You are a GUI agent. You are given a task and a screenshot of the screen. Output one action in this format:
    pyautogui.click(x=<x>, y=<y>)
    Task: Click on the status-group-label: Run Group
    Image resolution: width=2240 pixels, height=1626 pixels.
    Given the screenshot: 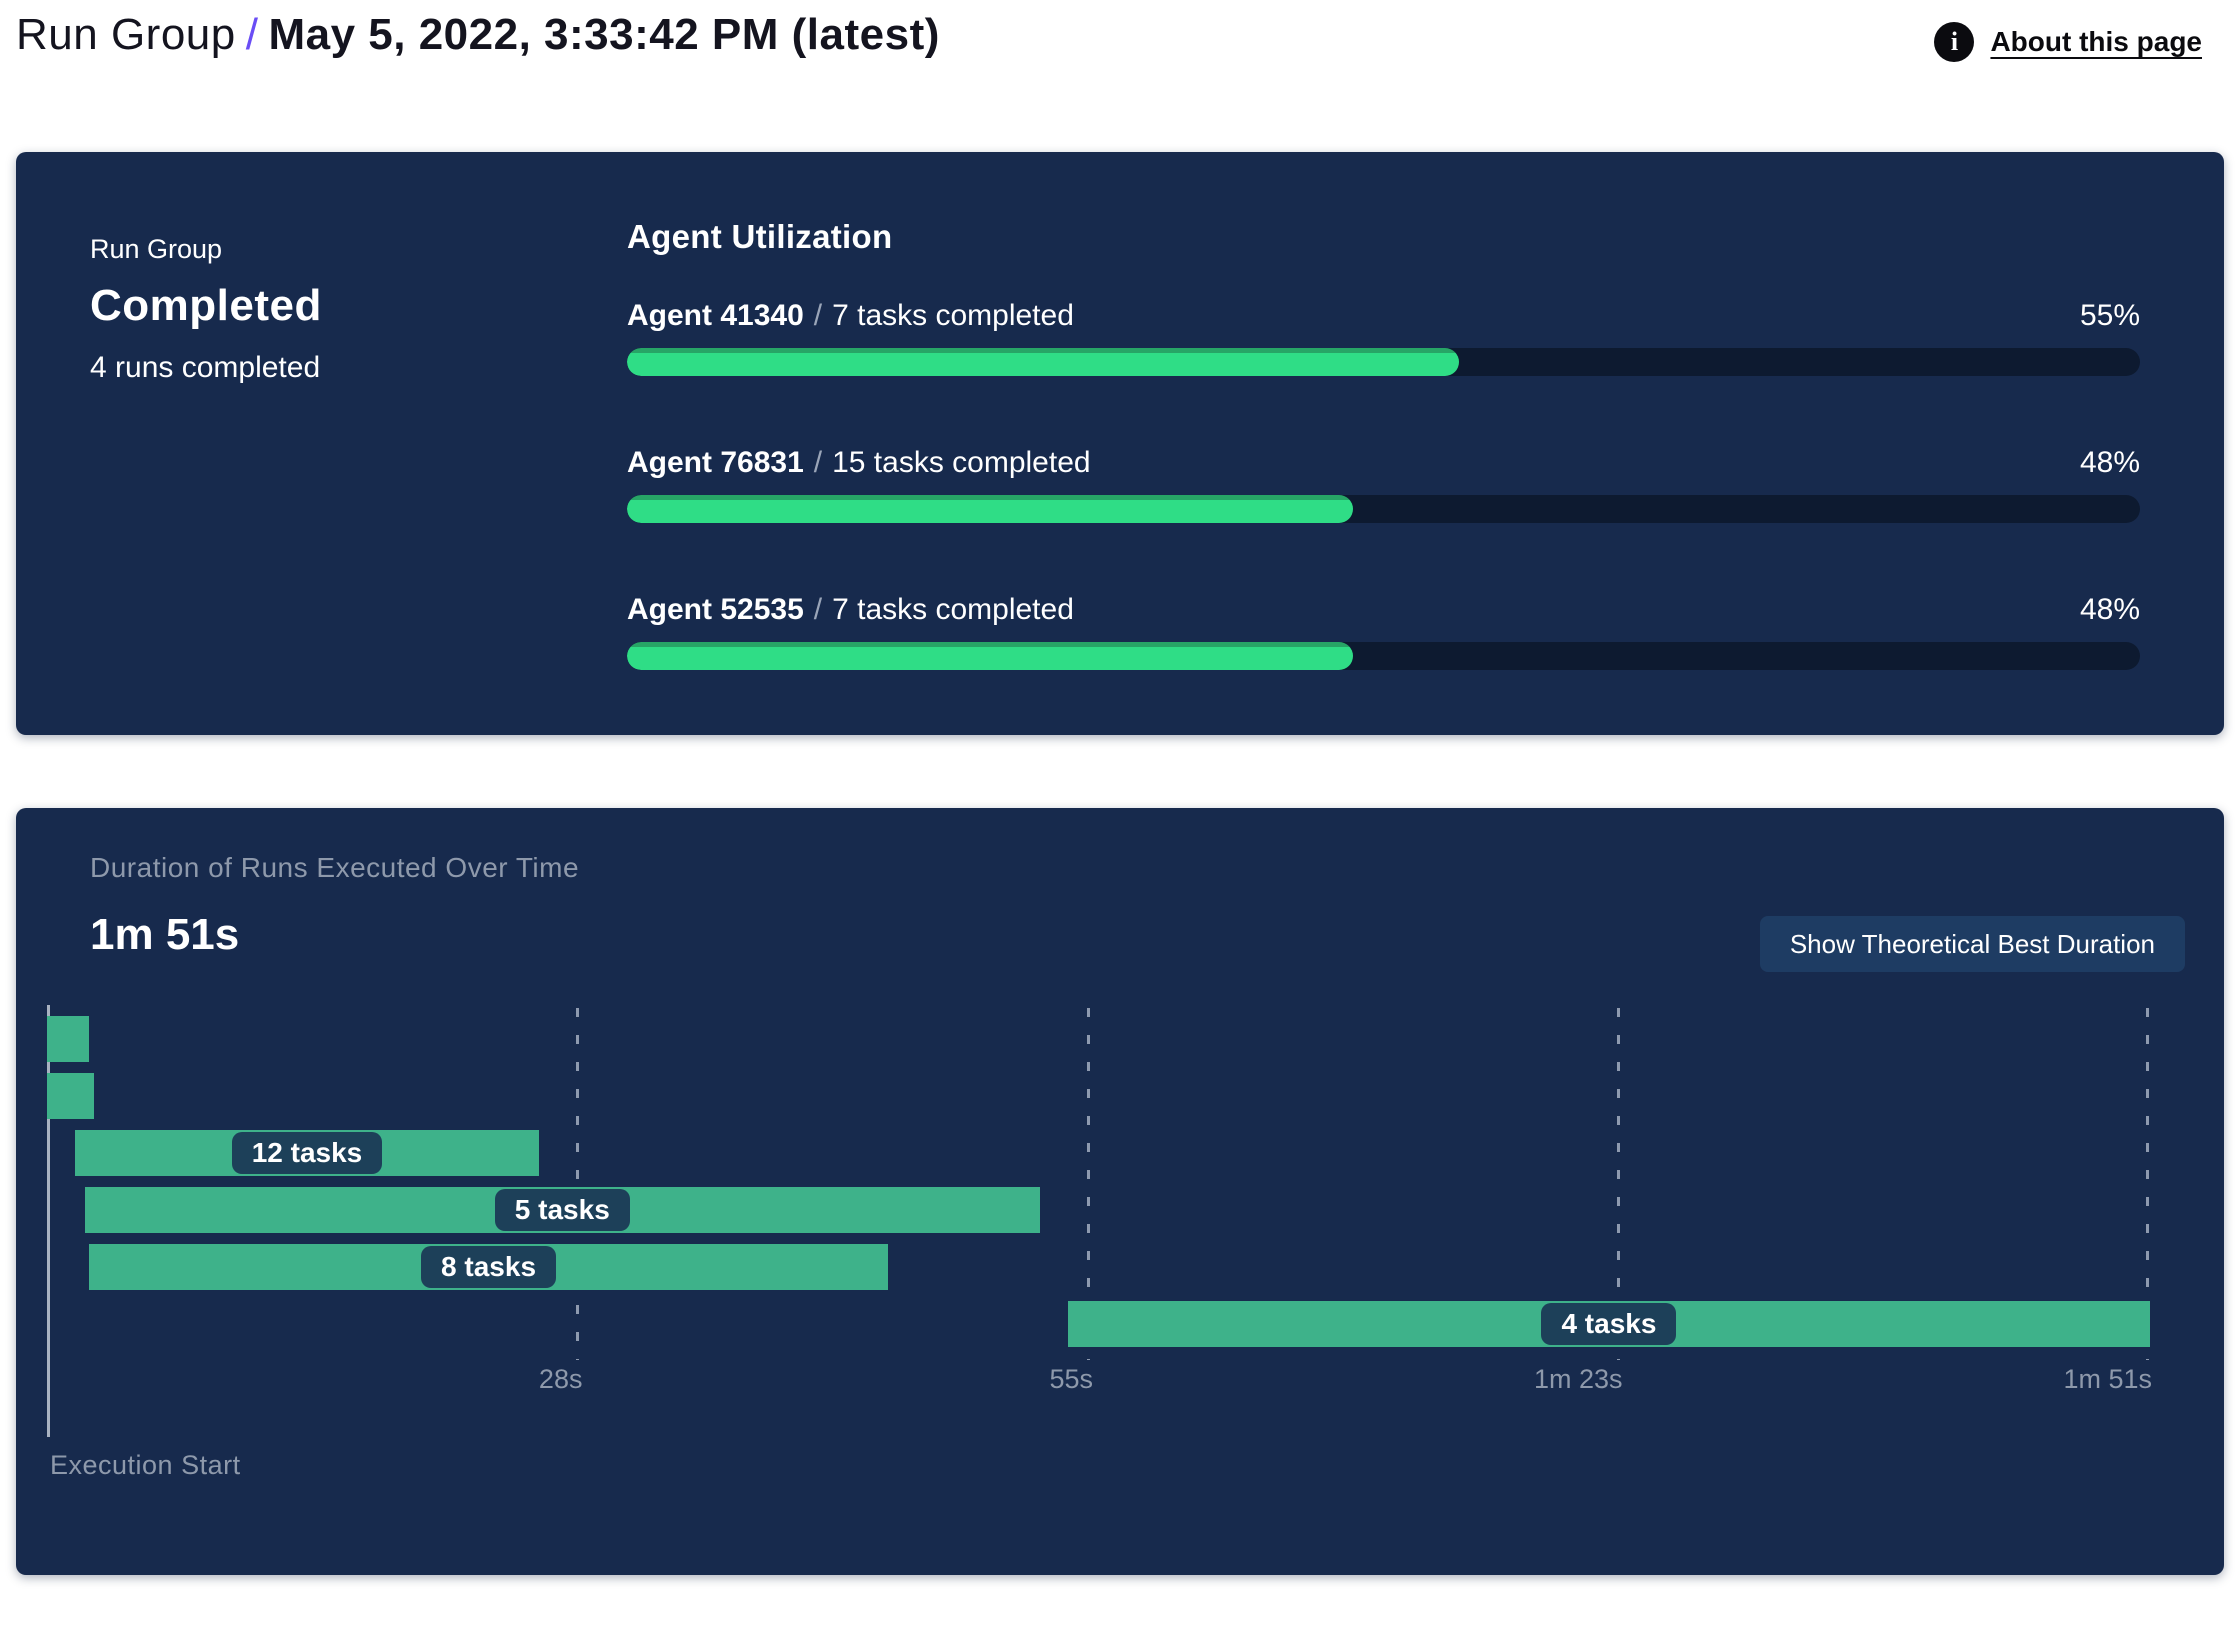 What is the action you would take?
    pyautogui.click(x=156, y=249)
    